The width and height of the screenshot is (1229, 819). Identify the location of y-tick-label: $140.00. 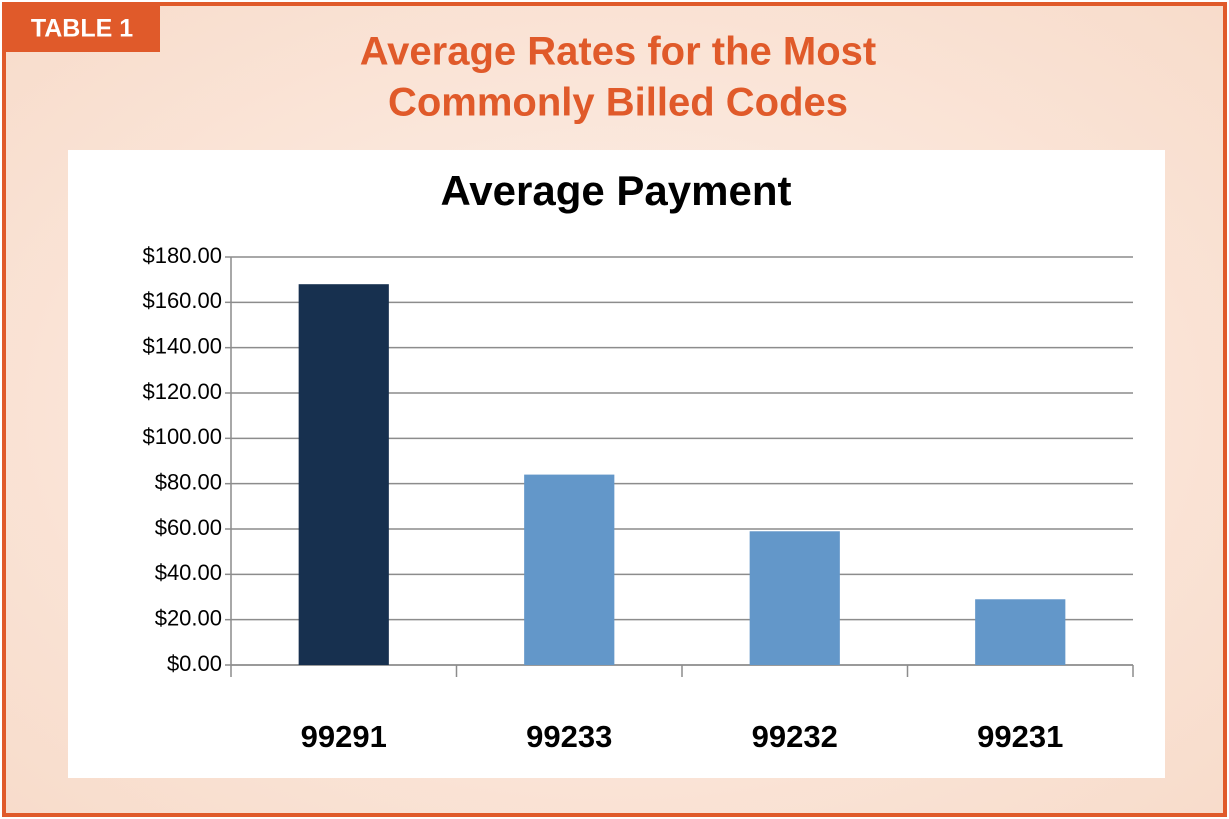
(182, 345).